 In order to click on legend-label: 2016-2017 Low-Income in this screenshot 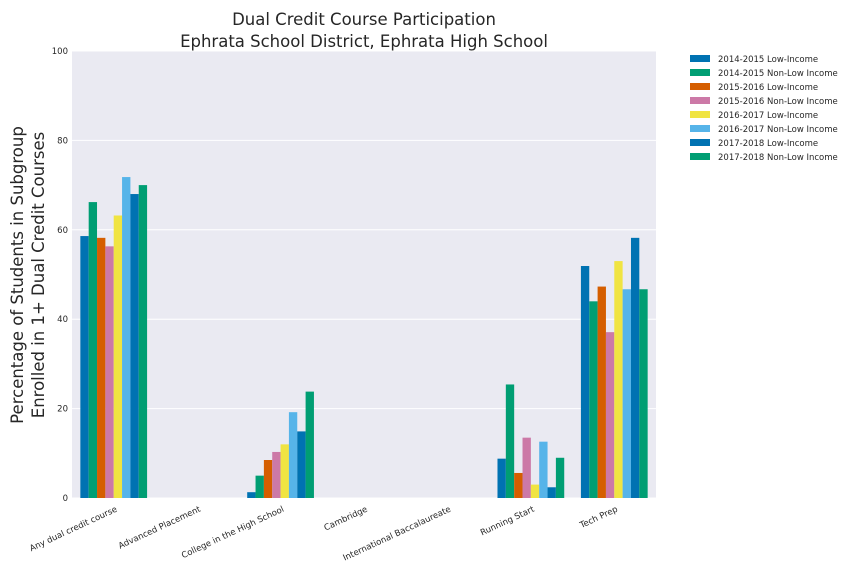, I will do `click(768, 116)`.